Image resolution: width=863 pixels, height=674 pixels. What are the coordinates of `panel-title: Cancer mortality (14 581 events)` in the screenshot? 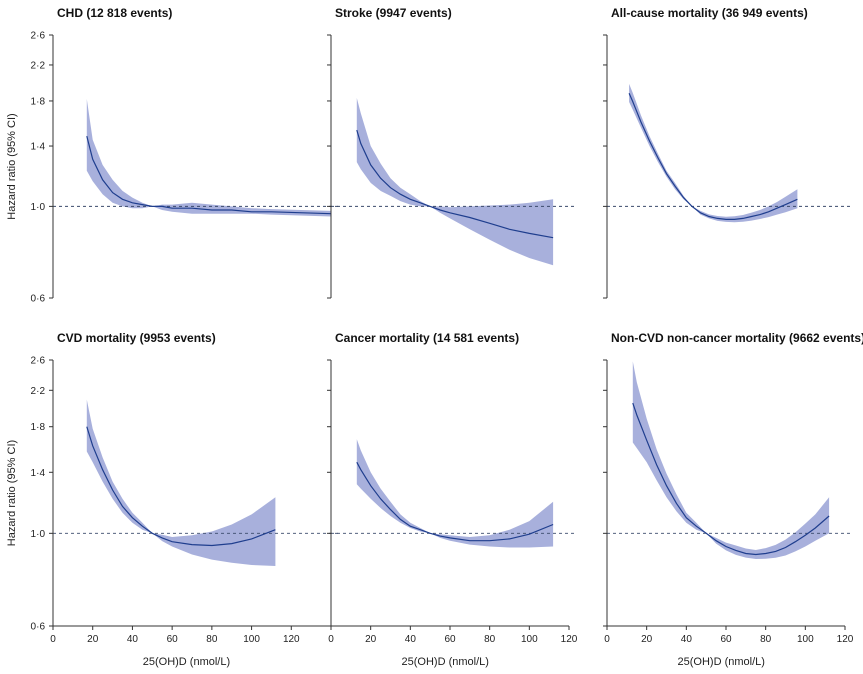 It's located at (427, 338).